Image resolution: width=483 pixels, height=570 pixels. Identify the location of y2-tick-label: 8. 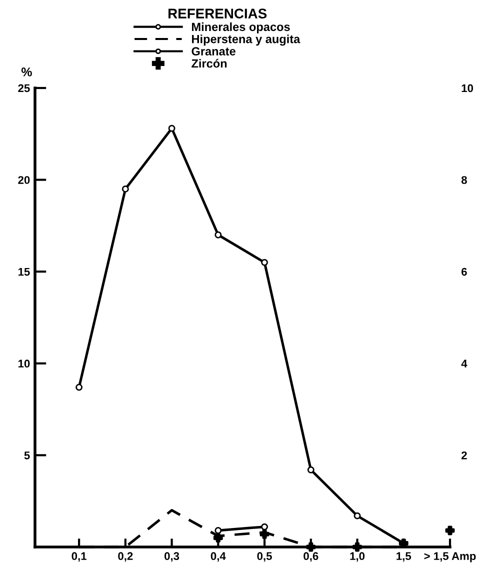
(464, 180).